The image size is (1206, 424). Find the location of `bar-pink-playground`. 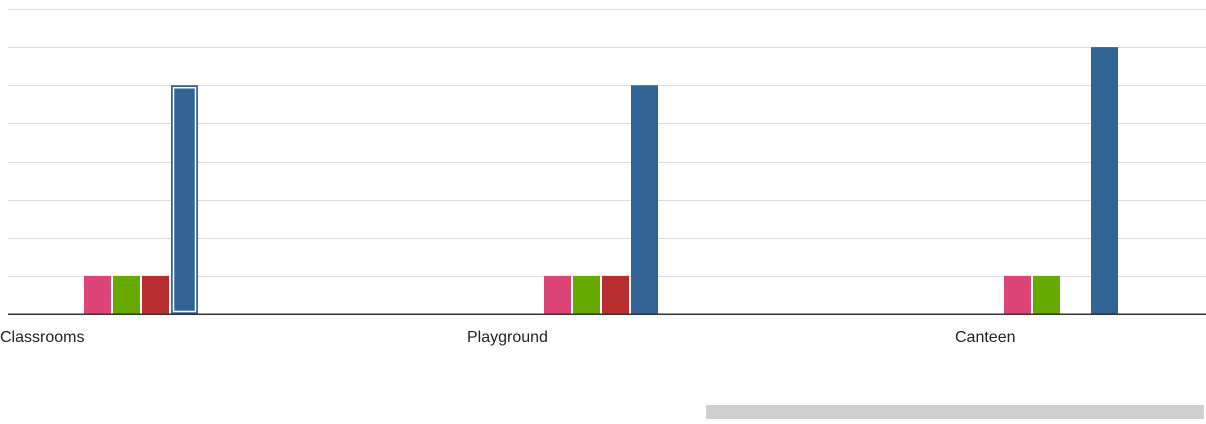

bar-pink-playground is located at coordinates (557, 294).